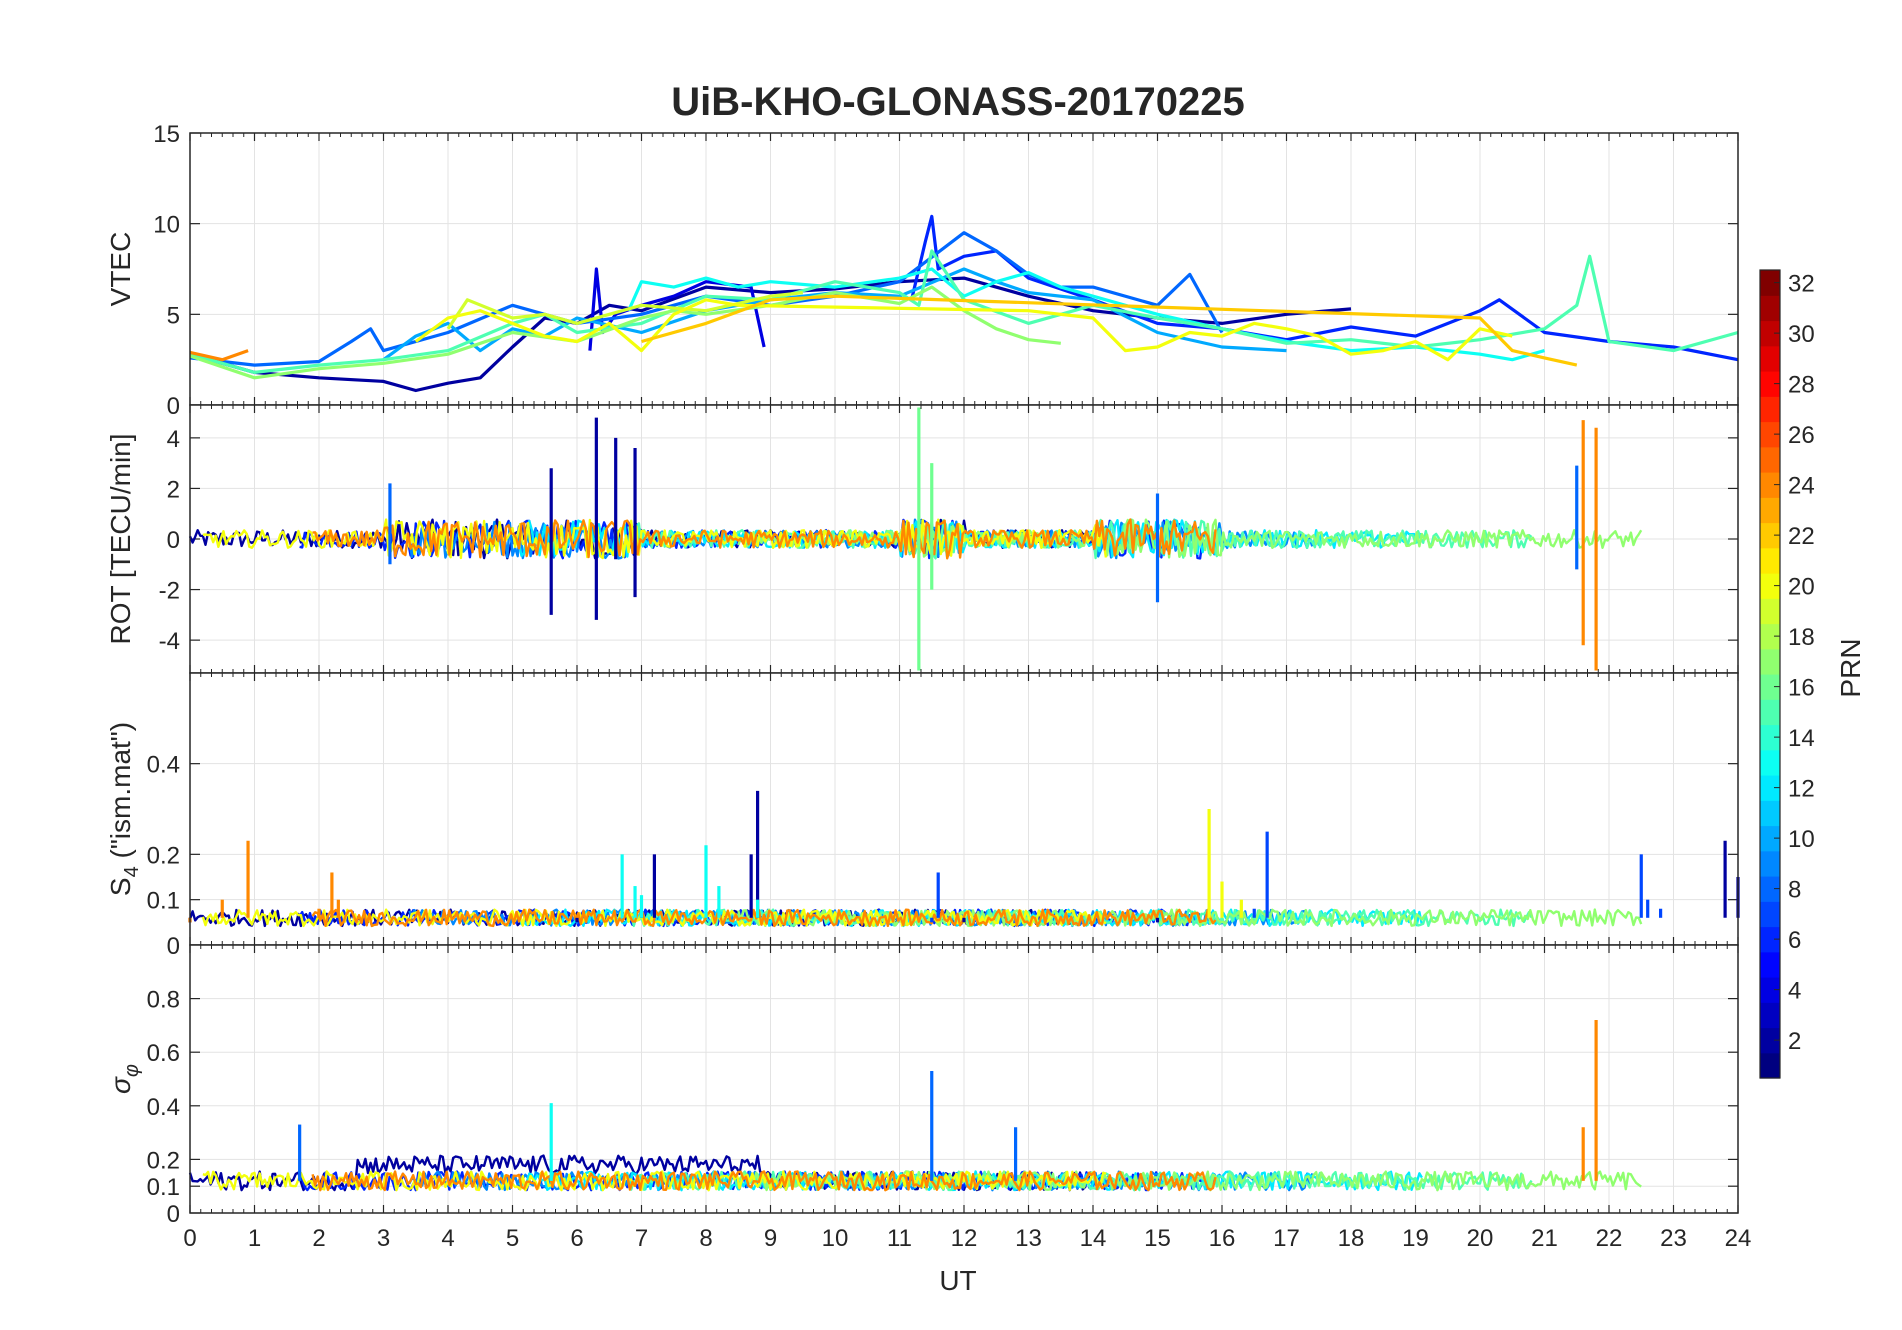 The width and height of the screenshot is (1902, 1330). Describe the element at coordinates (383, 1238) in the screenshot. I see `x-tick-label: 3` at that location.